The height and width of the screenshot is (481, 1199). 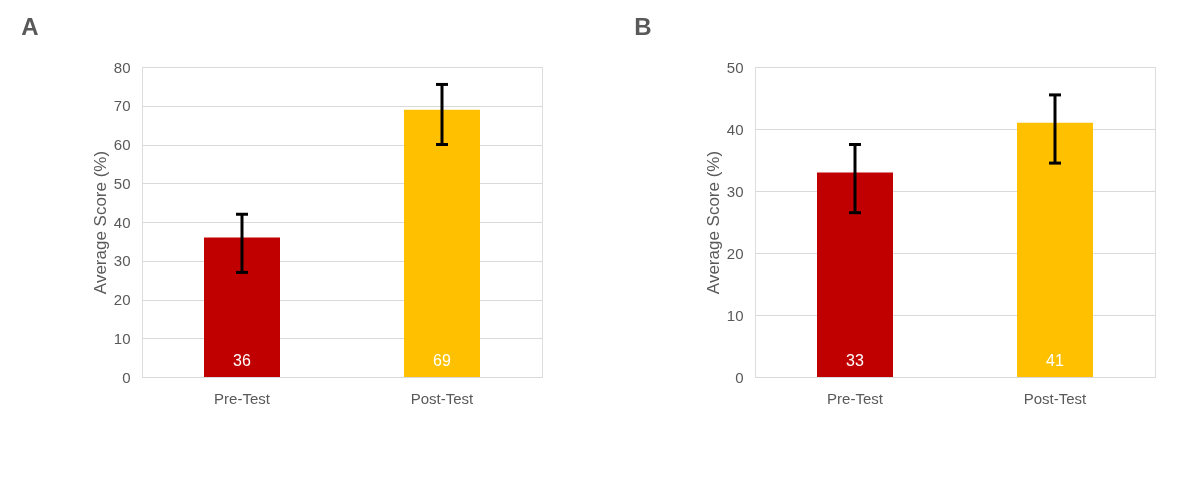 I want to click on data-label: 36, so click(x=242, y=360).